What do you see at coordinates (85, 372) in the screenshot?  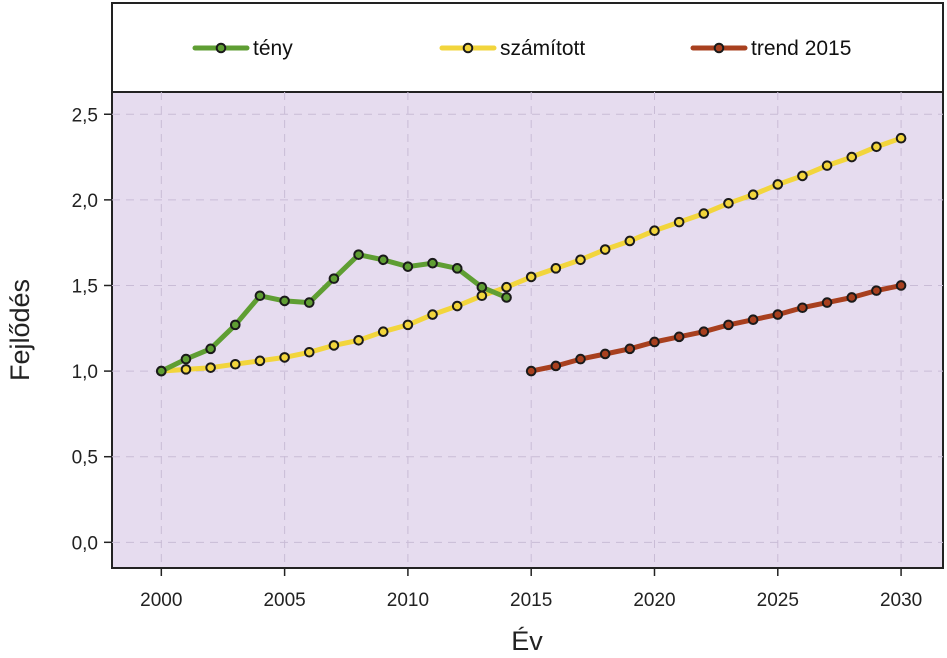 I see `y-tick-label: 1,0` at bounding box center [85, 372].